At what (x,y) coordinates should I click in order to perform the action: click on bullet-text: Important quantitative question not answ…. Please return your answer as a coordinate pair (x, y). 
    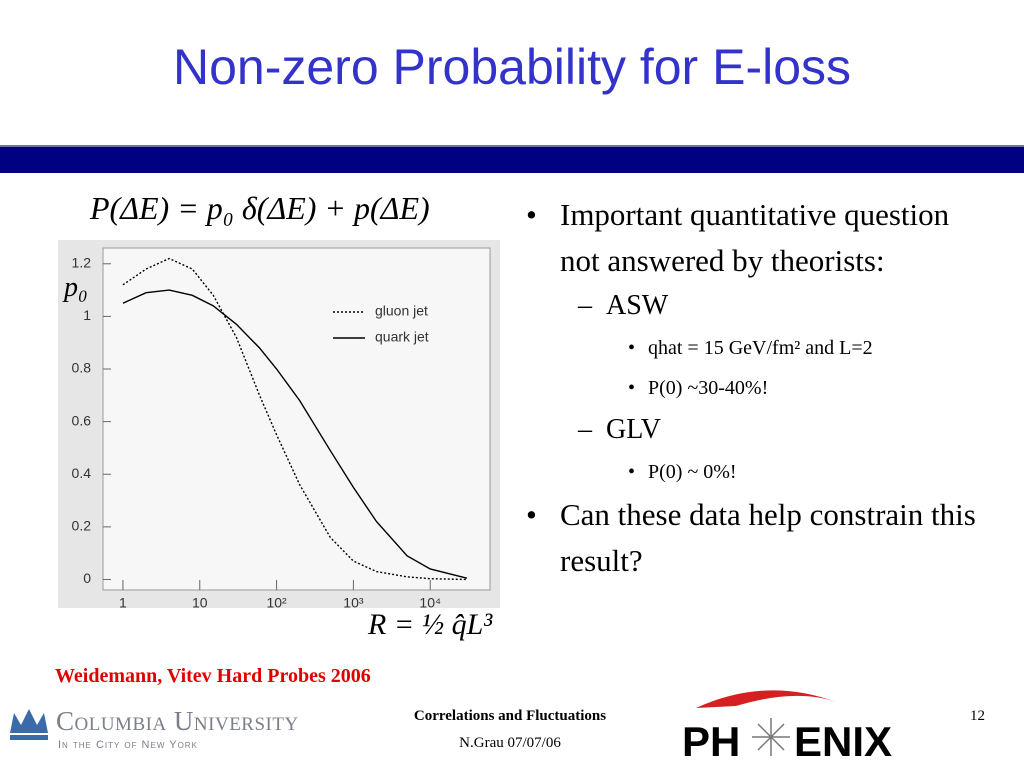
    Looking at the image, I should click on (755, 237).